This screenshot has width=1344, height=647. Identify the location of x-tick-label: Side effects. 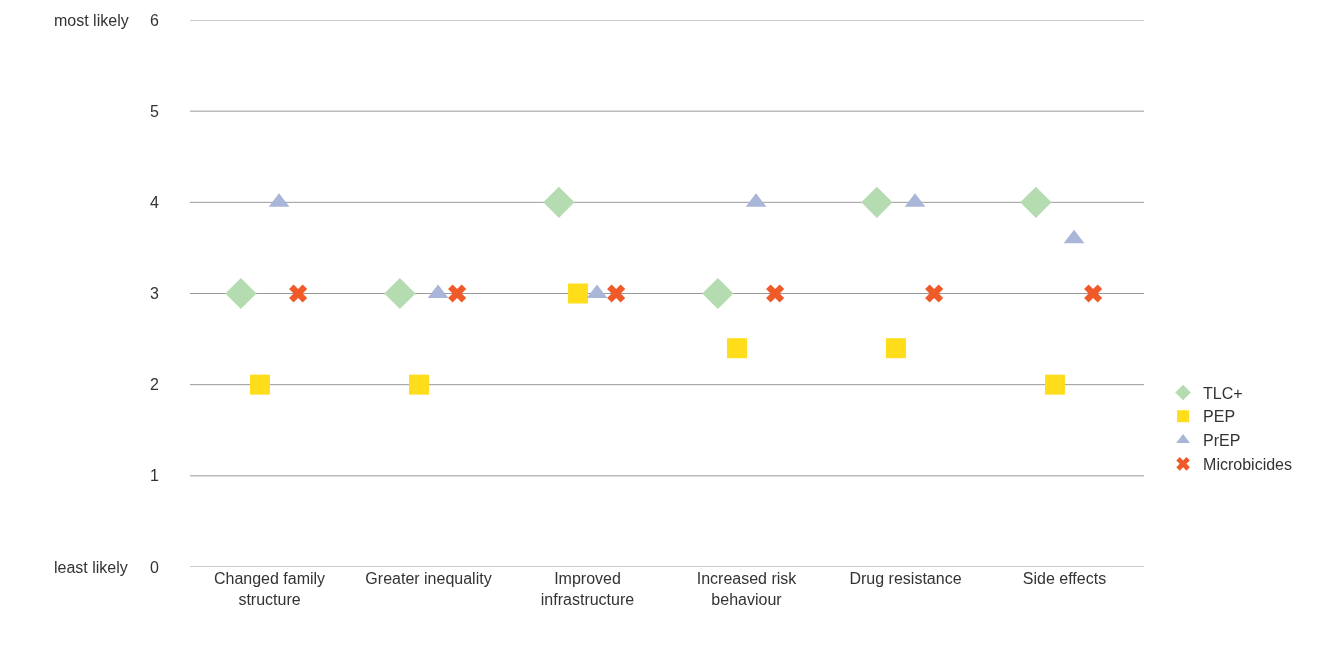
(1064, 578).